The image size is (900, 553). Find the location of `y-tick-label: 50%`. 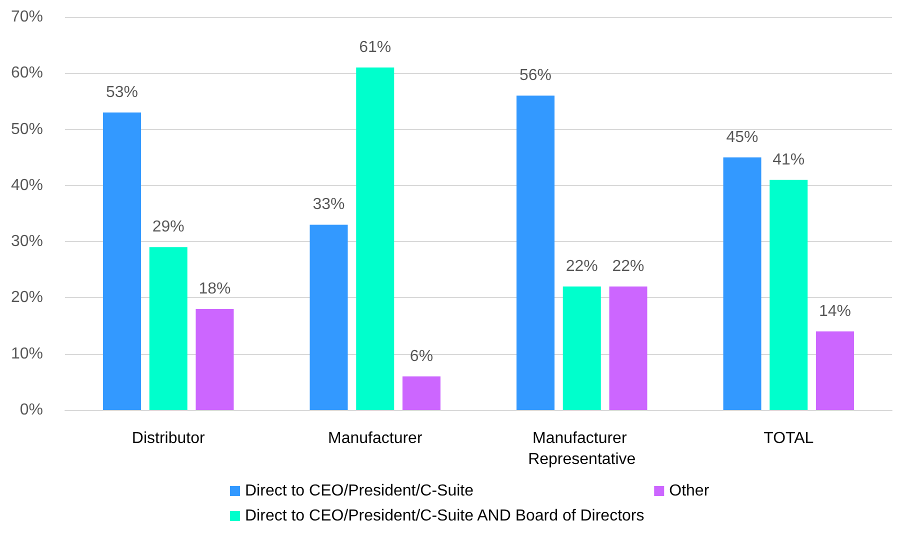

y-tick-label: 50% is located at coordinates (26, 129).